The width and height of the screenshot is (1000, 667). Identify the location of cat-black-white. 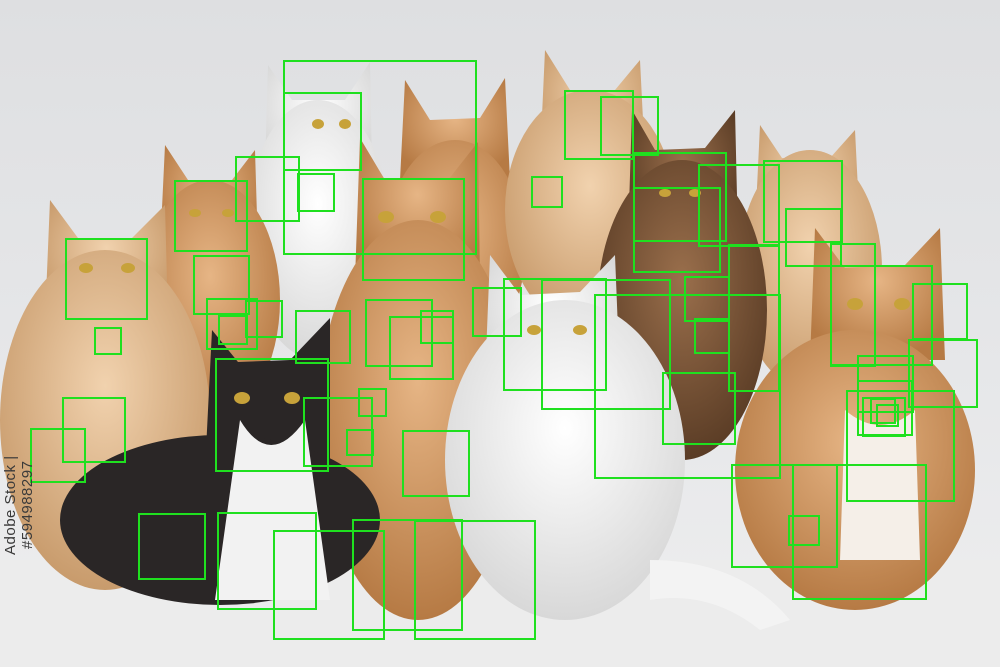
(220, 461).